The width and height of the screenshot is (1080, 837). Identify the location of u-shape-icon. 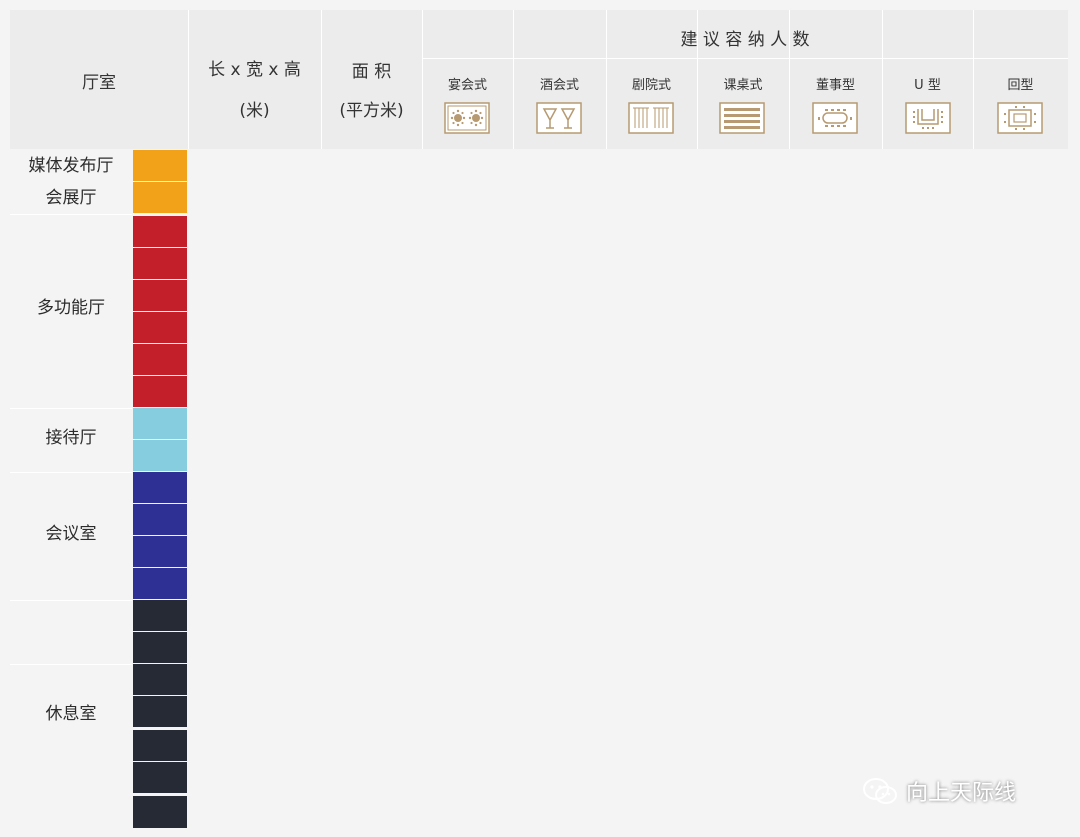
(928, 118).